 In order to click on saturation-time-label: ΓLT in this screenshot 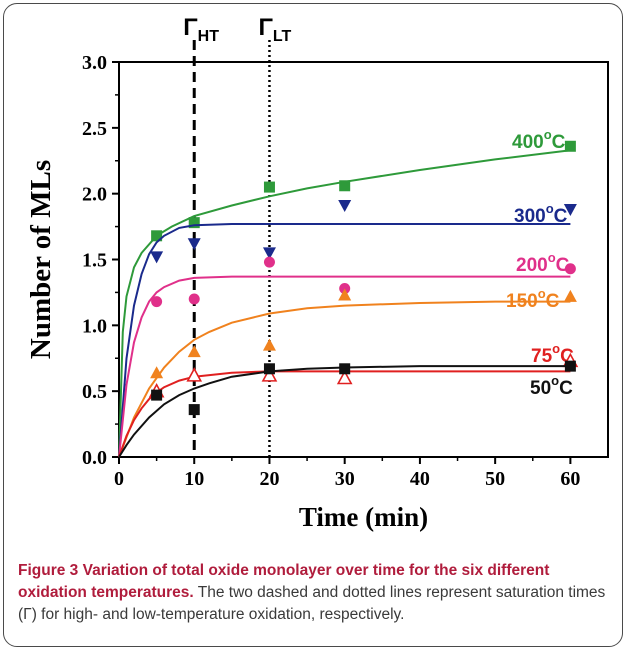, I will do `click(274, 29)`.